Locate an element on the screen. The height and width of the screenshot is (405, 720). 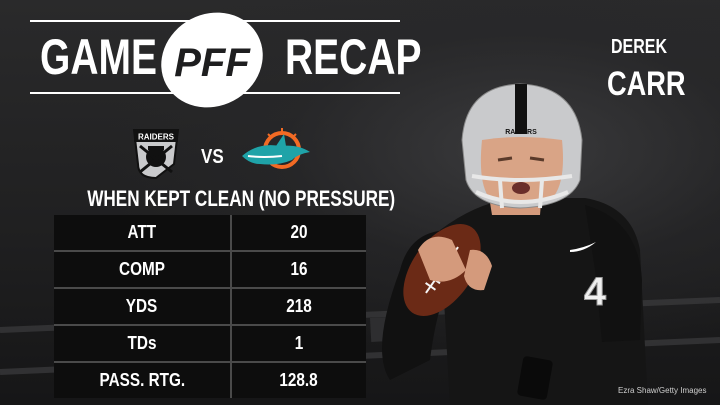
vs-label: VS is located at coordinates (212, 157).